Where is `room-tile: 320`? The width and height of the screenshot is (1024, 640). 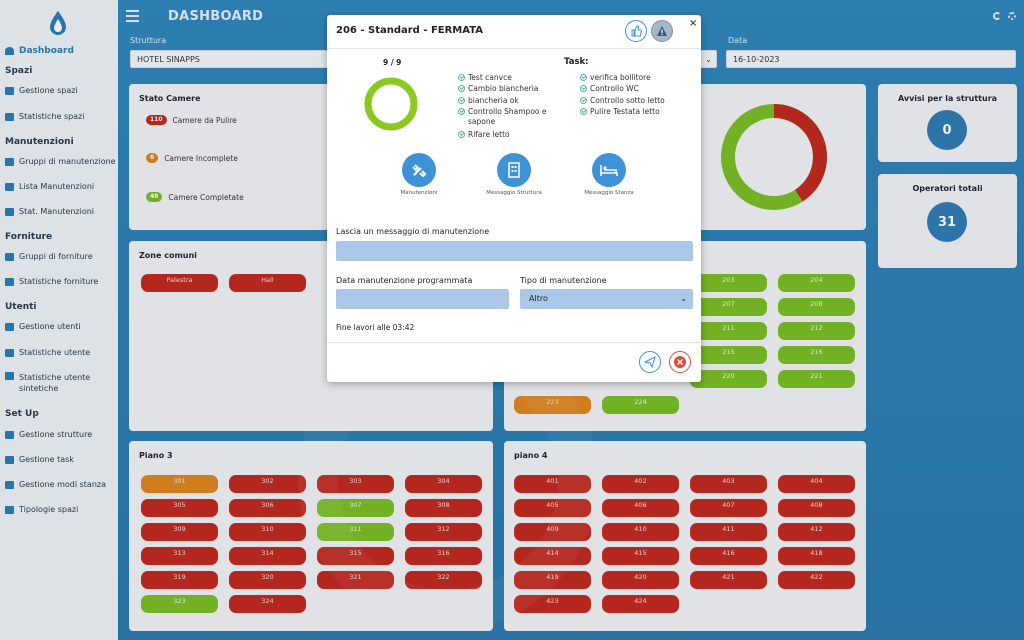
room-tile: 320 is located at coordinates (267, 580).